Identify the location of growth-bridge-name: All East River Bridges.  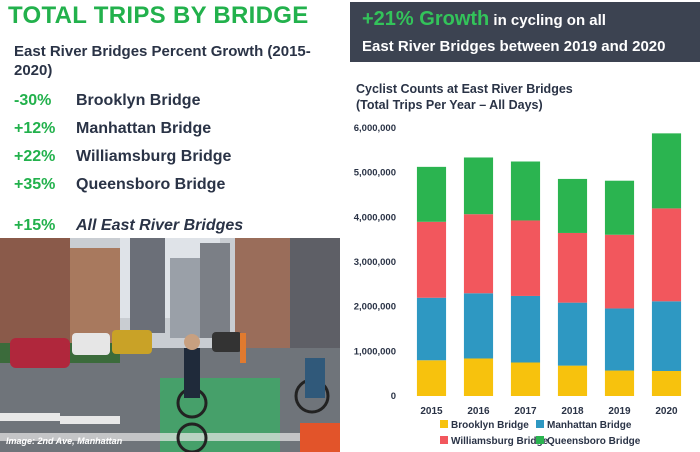
(160, 225).